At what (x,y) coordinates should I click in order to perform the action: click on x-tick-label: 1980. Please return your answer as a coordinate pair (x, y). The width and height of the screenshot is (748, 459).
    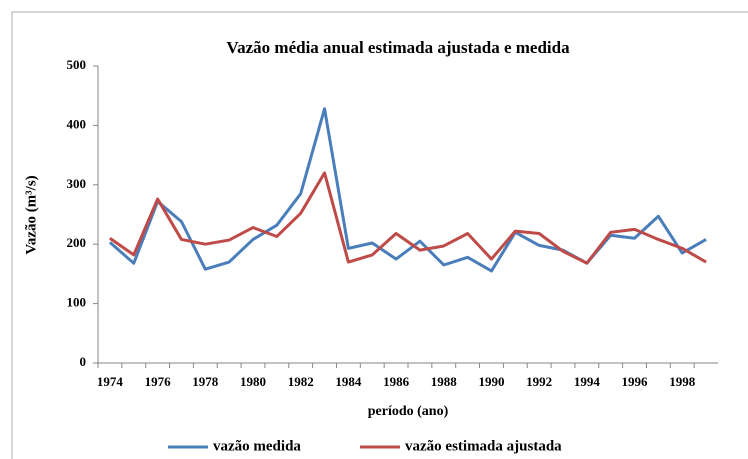
    Looking at the image, I should click on (253, 381).